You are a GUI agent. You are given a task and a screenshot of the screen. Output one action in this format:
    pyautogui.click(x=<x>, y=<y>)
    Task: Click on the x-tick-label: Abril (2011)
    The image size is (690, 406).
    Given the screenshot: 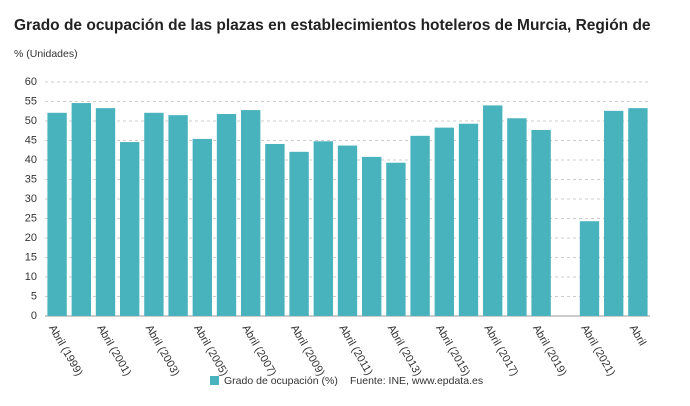 What is the action you would take?
    pyautogui.click(x=355, y=350)
    